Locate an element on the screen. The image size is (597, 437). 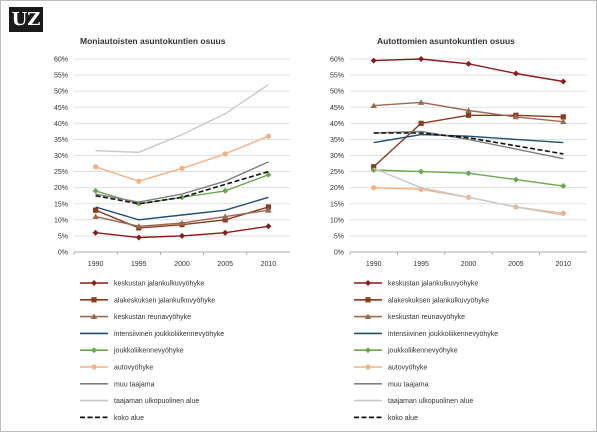
x-tick-label: 2010 is located at coordinates (564, 264).